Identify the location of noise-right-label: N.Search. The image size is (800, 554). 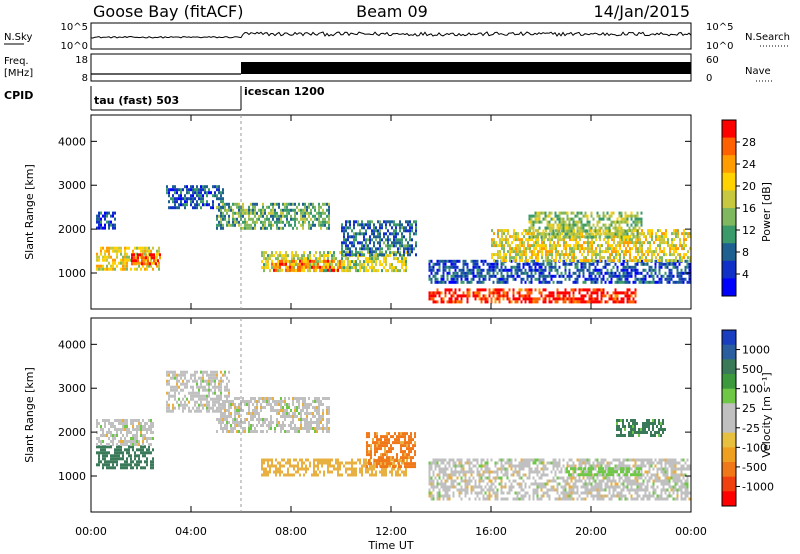
(767, 37).